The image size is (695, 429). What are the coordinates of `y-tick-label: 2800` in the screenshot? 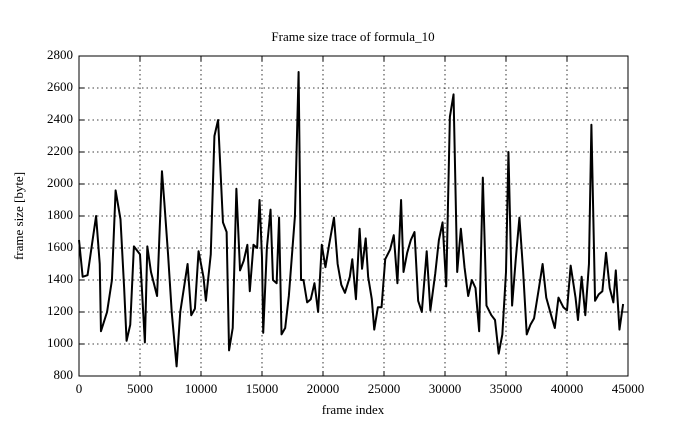 It's located at (60, 54).